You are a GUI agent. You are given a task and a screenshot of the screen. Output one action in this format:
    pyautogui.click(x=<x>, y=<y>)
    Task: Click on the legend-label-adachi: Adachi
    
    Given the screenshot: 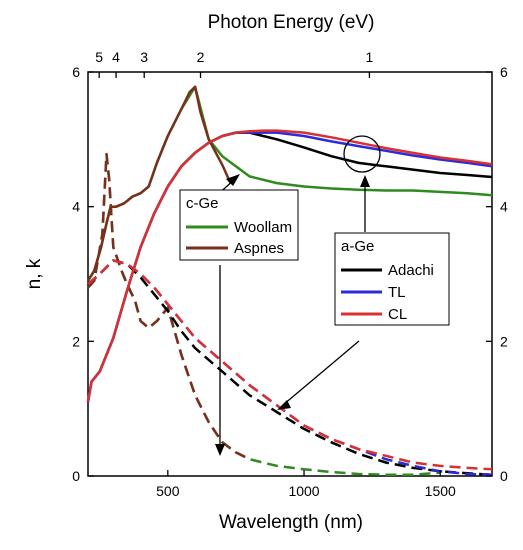 What is the action you would take?
    pyautogui.click(x=411, y=270)
    